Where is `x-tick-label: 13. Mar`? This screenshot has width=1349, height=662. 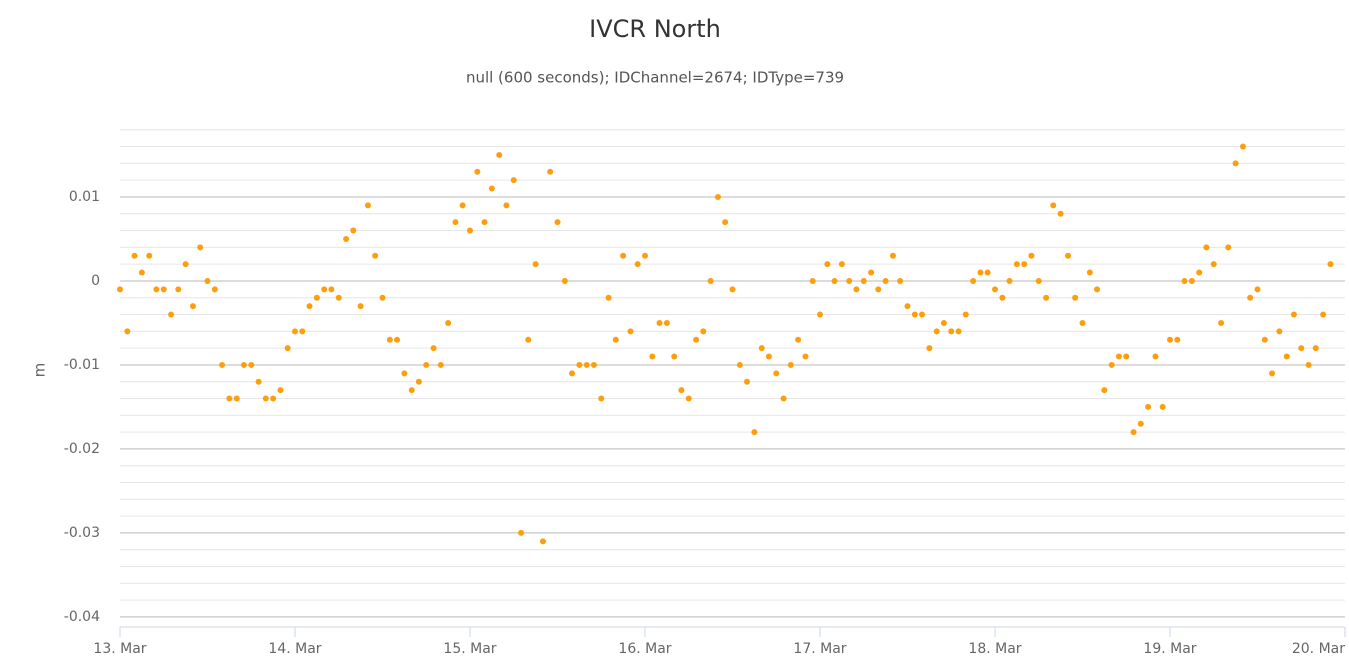 x-tick-label: 13. Mar is located at coordinates (119, 649).